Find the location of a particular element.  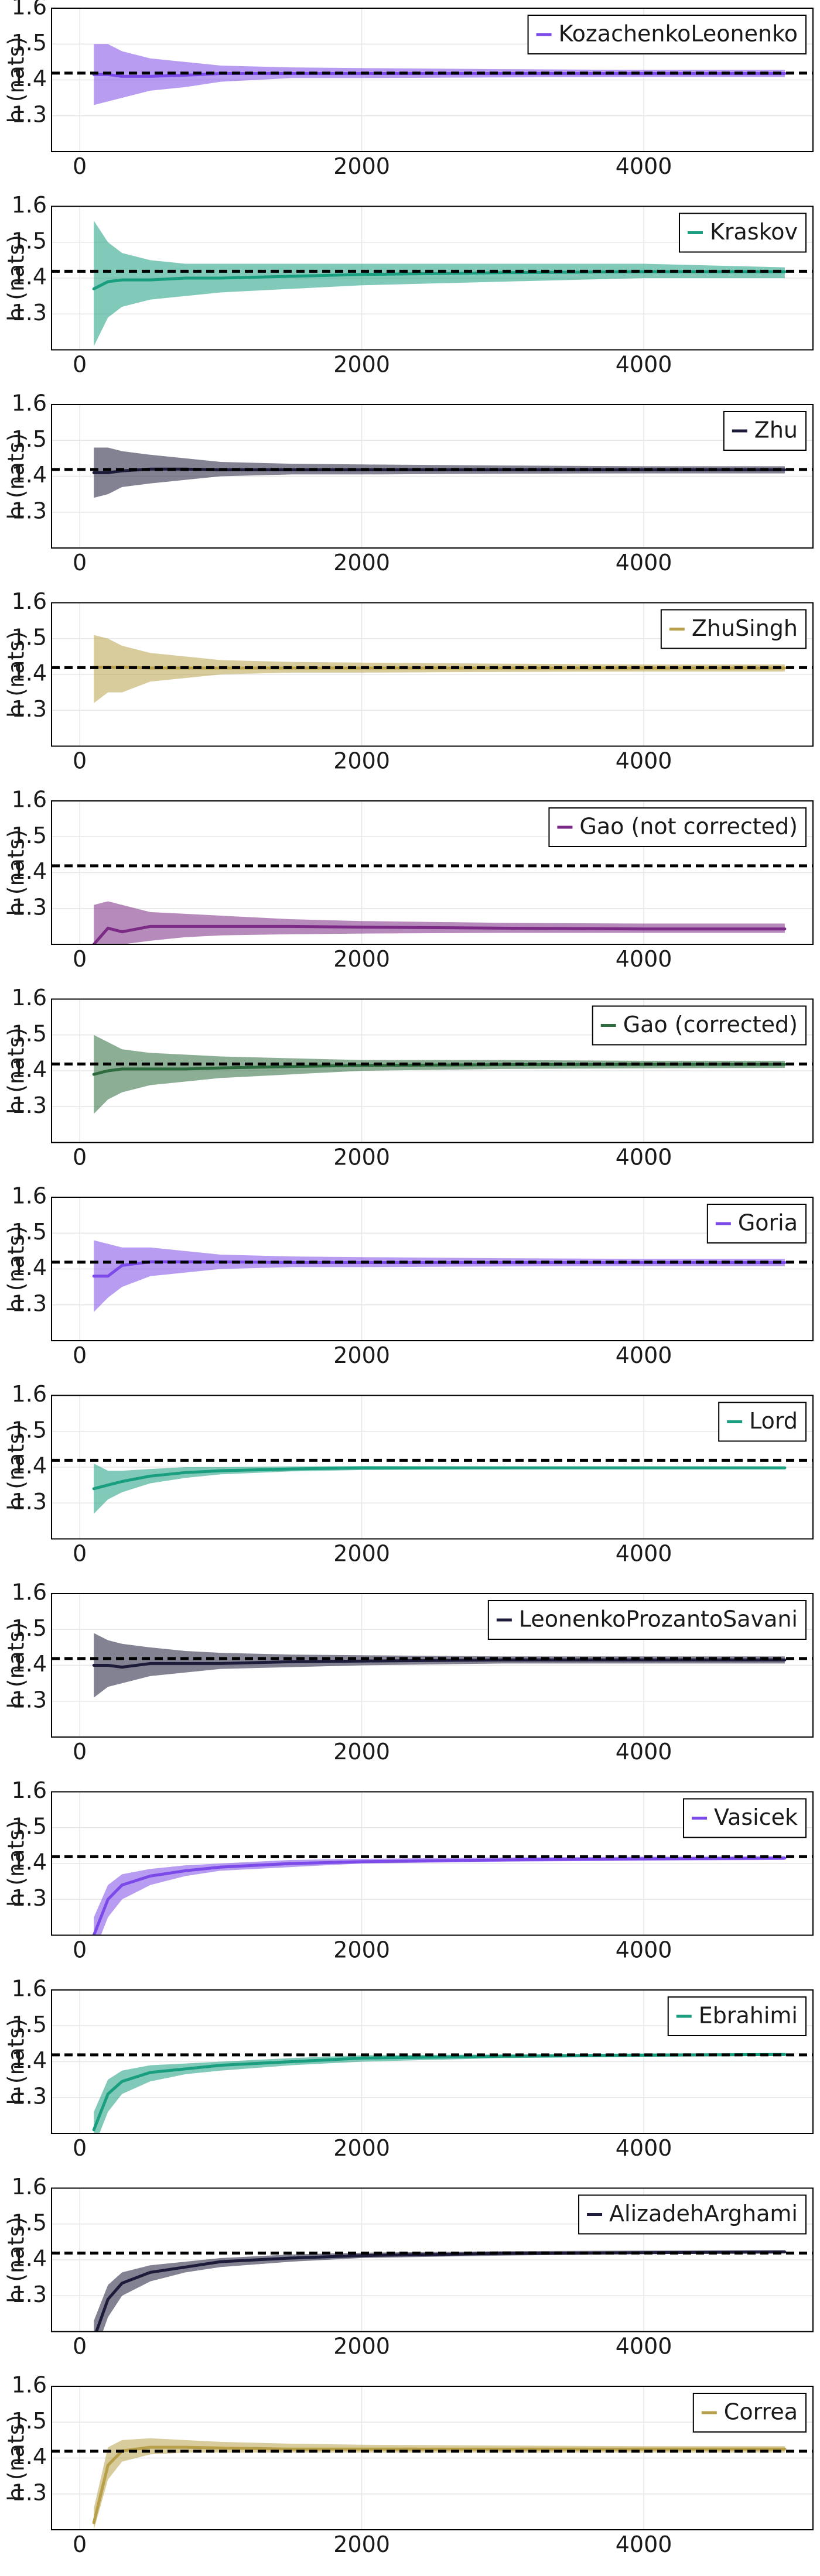

legend: Vasicek is located at coordinates (745, 1818).